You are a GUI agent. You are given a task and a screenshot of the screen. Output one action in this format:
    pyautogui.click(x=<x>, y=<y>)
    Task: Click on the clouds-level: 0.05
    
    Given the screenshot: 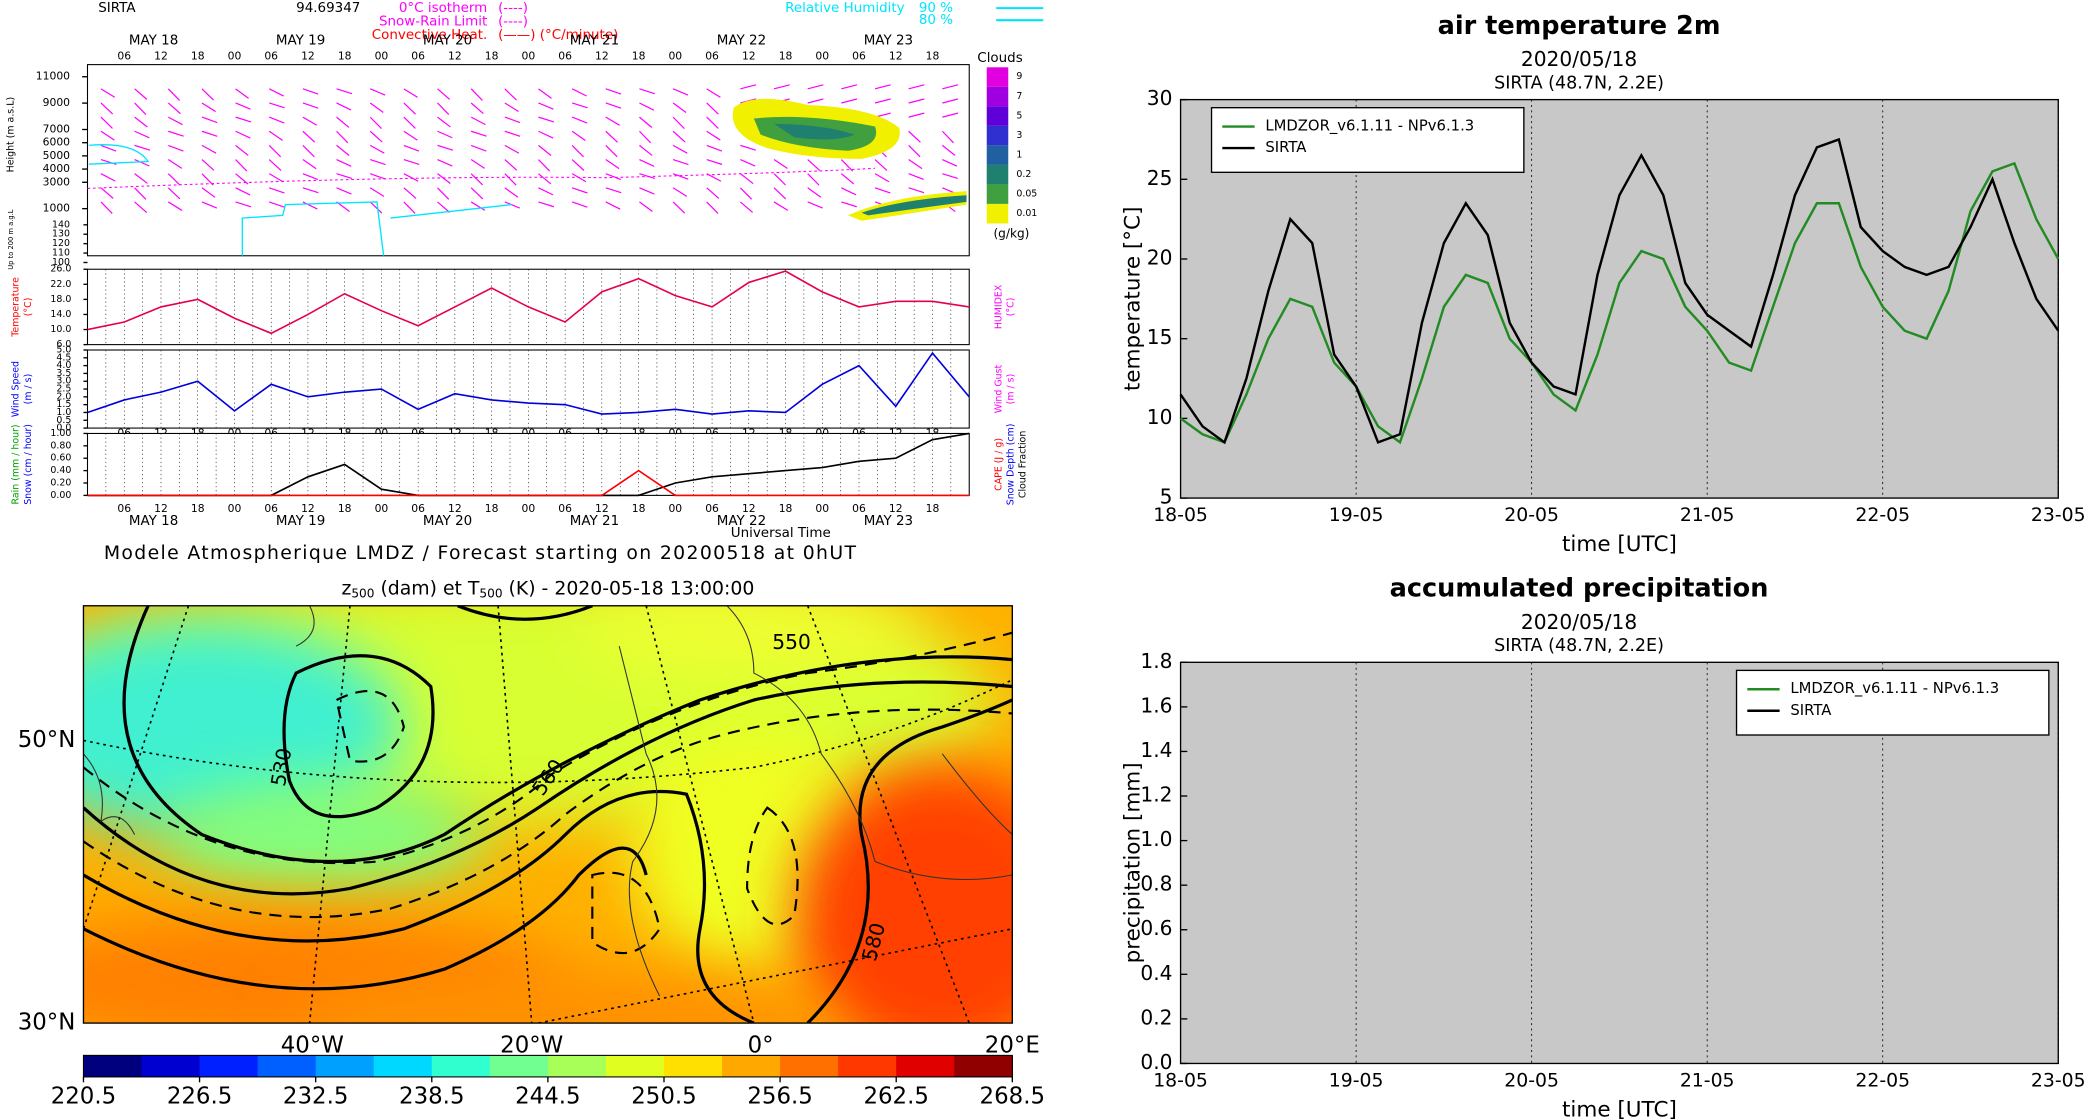 What is the action you would take?
    pyautogui.click(x=1026, y=193)
    